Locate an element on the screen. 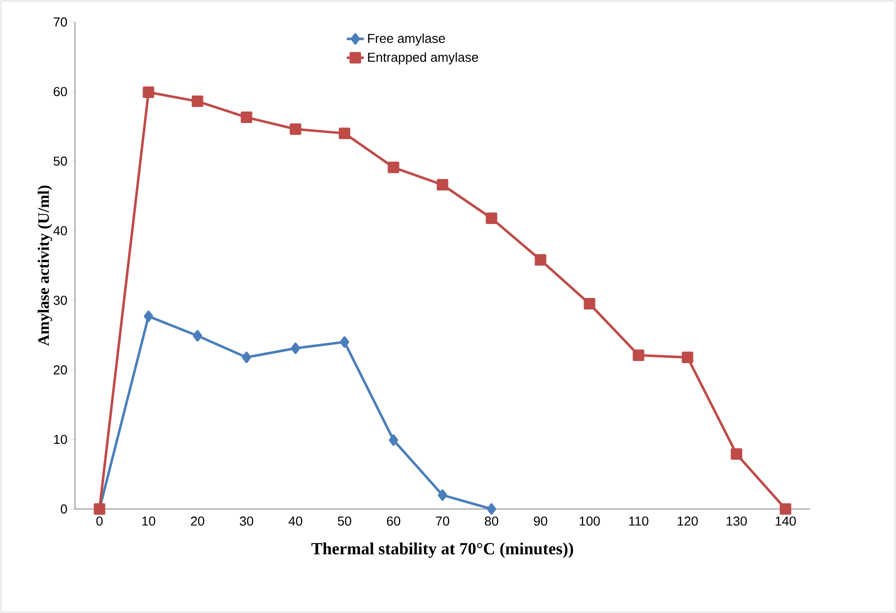 The image size is (896, 613). x-tick-label: 10 is located at coordinates (149, 521).